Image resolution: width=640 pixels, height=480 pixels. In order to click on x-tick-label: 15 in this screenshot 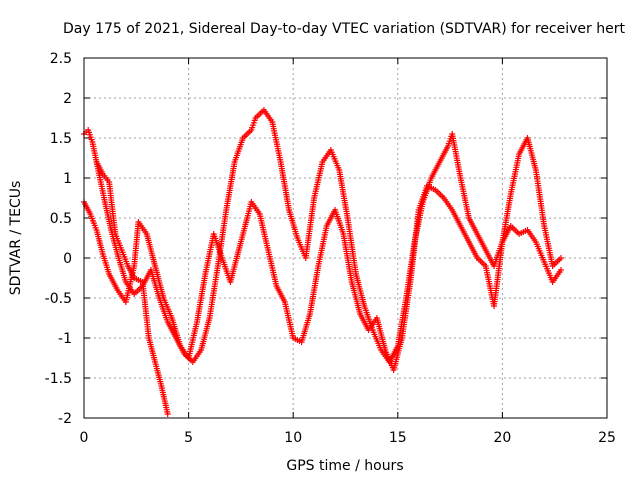, I will do `click(398, 438)`.